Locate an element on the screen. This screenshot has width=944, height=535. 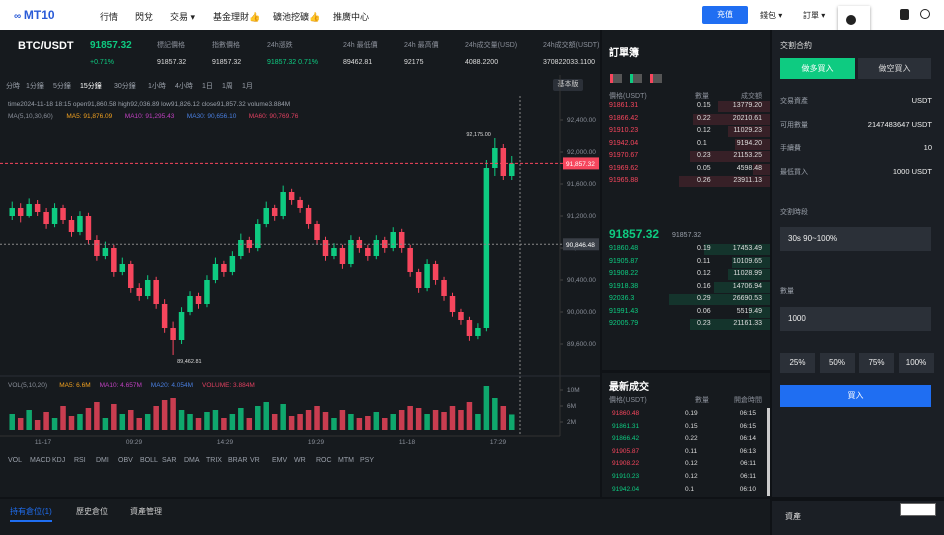
trade-price: 91910.23 is located at coordinates (626, 476).